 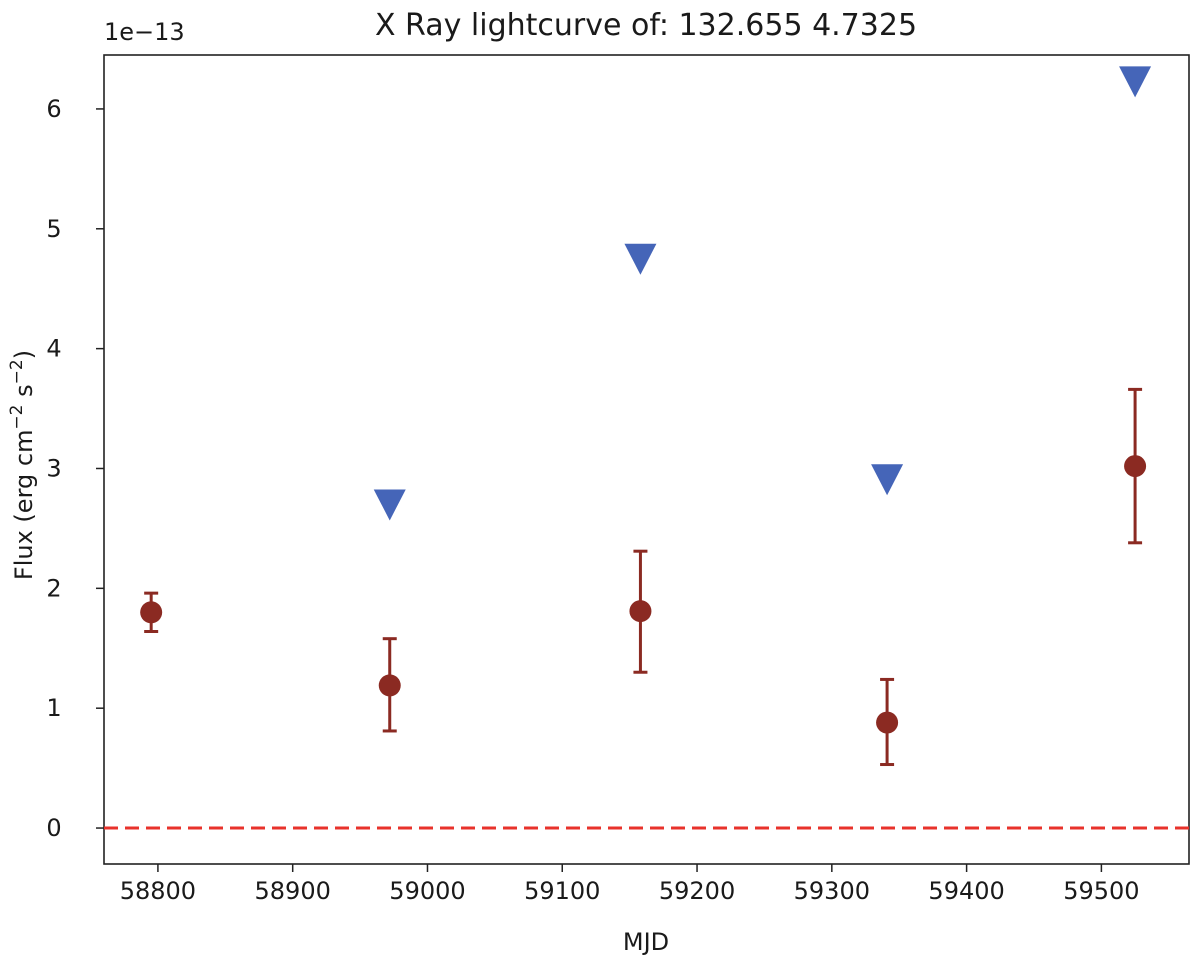 What do you see at coordinates (832, 891) in the screenshot?
I see `x-tick-label: 59300` at bounding box center [832, 891].